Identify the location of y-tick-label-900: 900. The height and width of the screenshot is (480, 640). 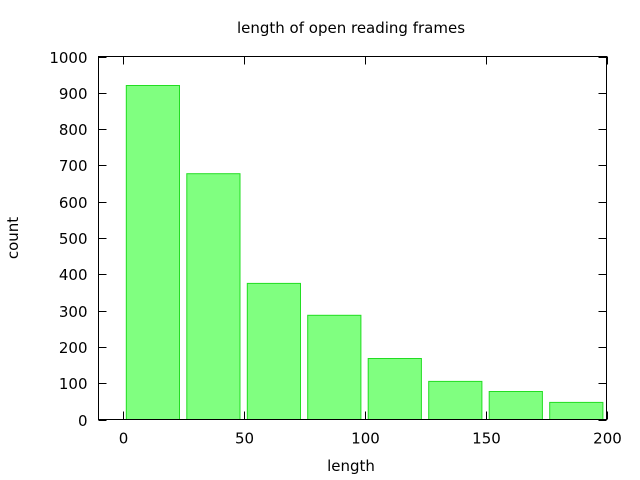
(73, 94).